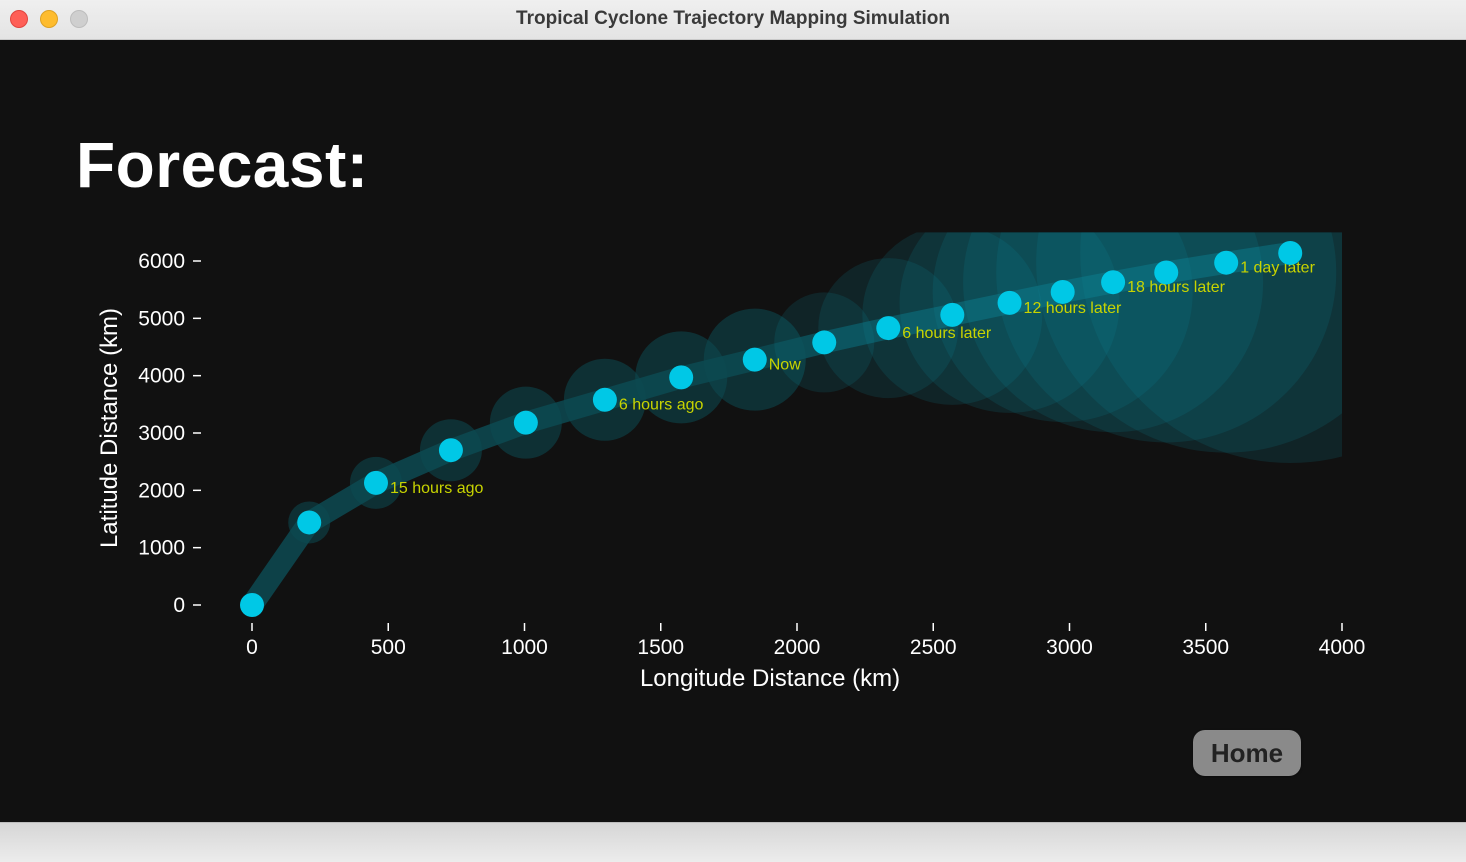 This screenshot has width=1466, height=862. I want to click on uncertainty-cone, so click(1058, 347).